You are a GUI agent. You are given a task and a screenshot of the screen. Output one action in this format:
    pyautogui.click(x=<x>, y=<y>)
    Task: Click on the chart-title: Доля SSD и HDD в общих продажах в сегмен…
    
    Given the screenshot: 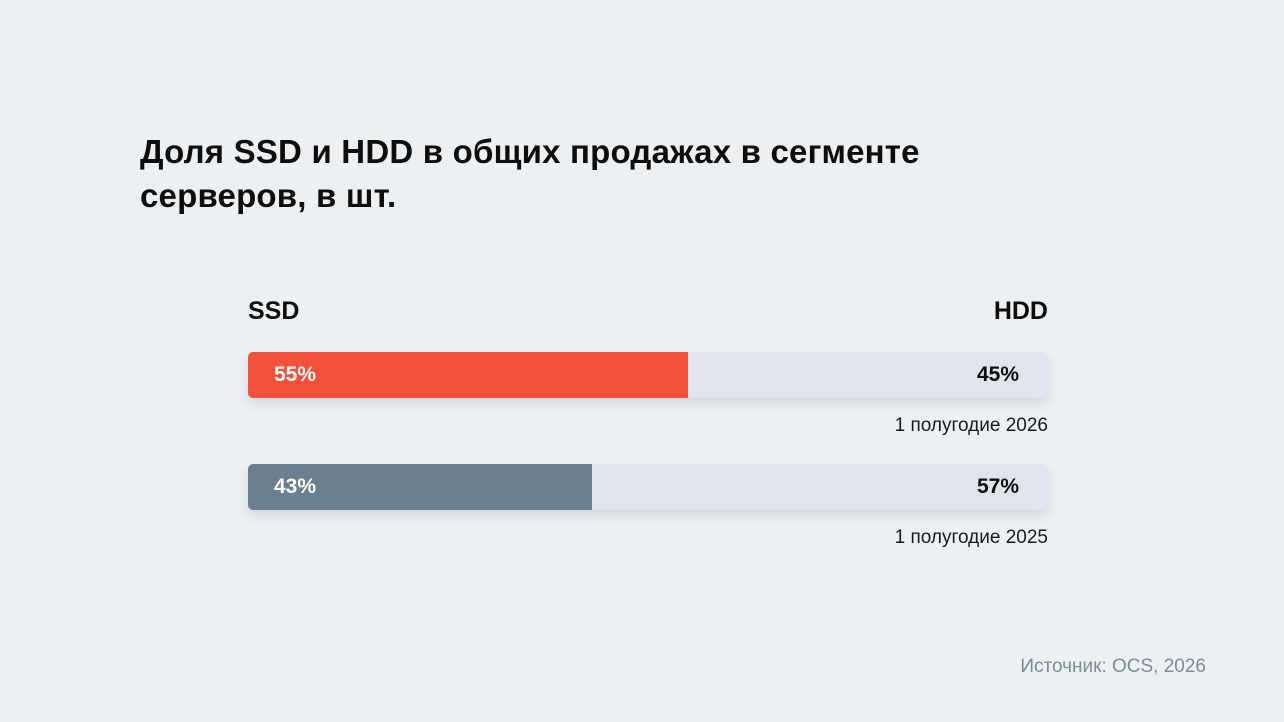 What is the action you would take?
    pyautogui.click(x=530, y=173)
    